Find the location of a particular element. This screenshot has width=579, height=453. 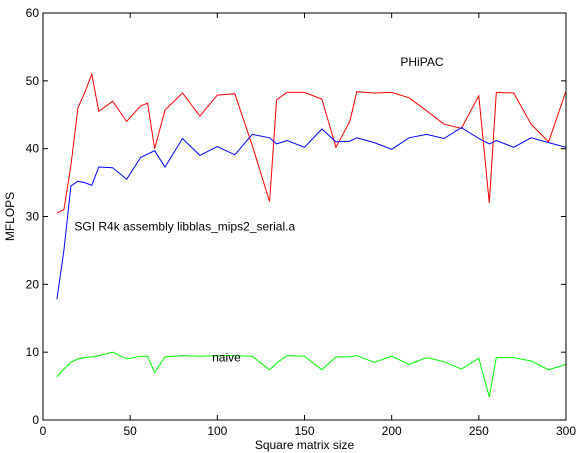

y-tick-label: 50 is located at coordinates (33, 81).